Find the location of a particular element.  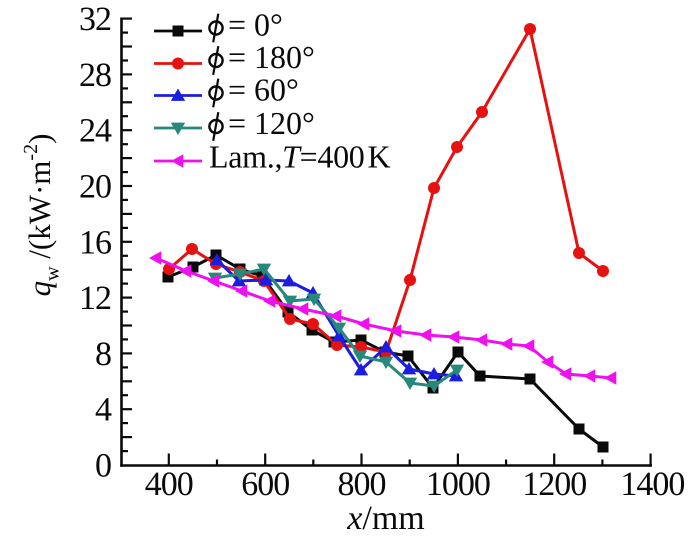

svg-text: = 180° is located at coordinates (271, 57).